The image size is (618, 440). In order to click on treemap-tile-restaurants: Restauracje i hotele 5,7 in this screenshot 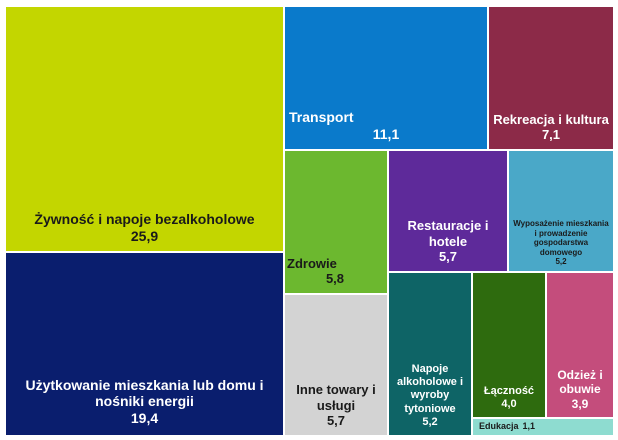, I will do `click(448, 211)`.